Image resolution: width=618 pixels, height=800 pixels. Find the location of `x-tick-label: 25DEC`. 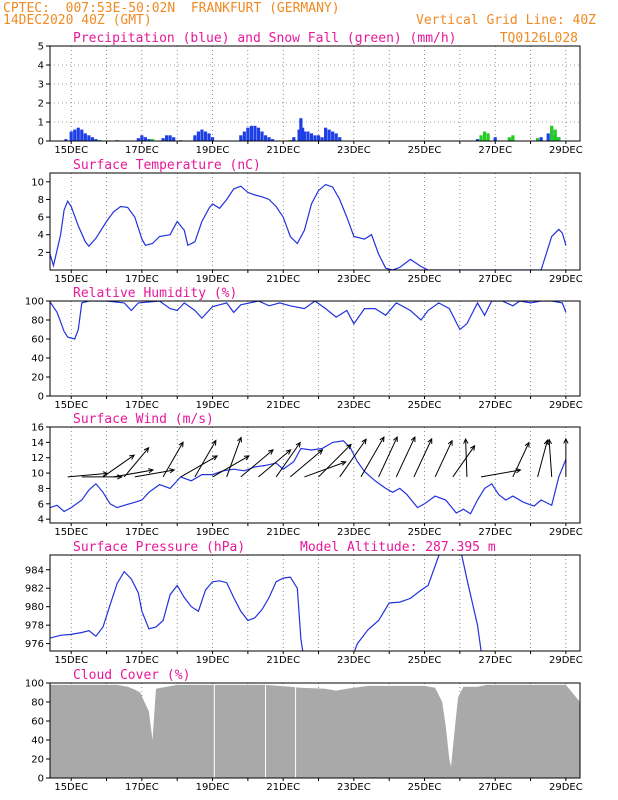

x-tick-label: 25DEC is located at coordinates (425, 532).